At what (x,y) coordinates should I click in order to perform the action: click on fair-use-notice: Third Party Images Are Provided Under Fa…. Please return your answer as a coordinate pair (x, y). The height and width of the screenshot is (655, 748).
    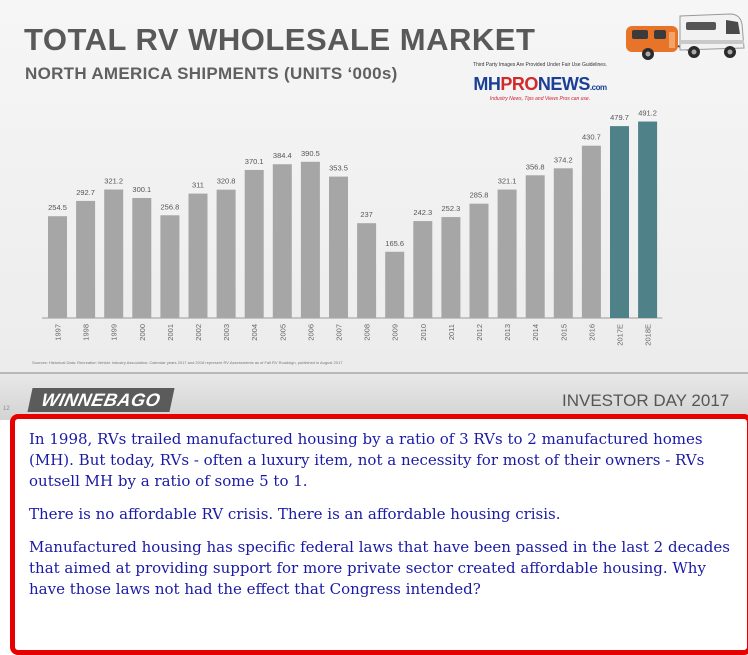
    Looking at the image, I should click on (540, 65).